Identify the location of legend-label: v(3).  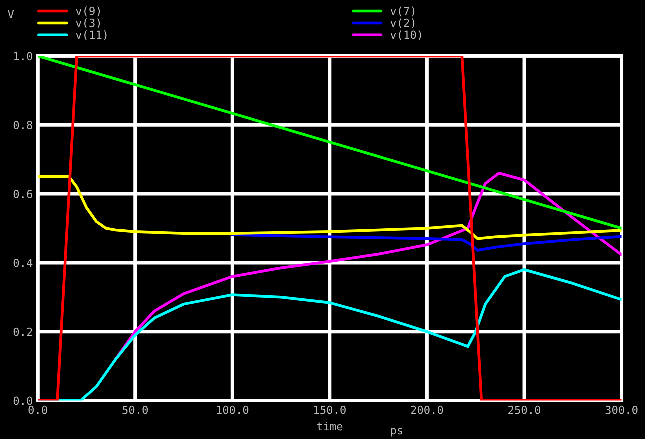
(88, 23).